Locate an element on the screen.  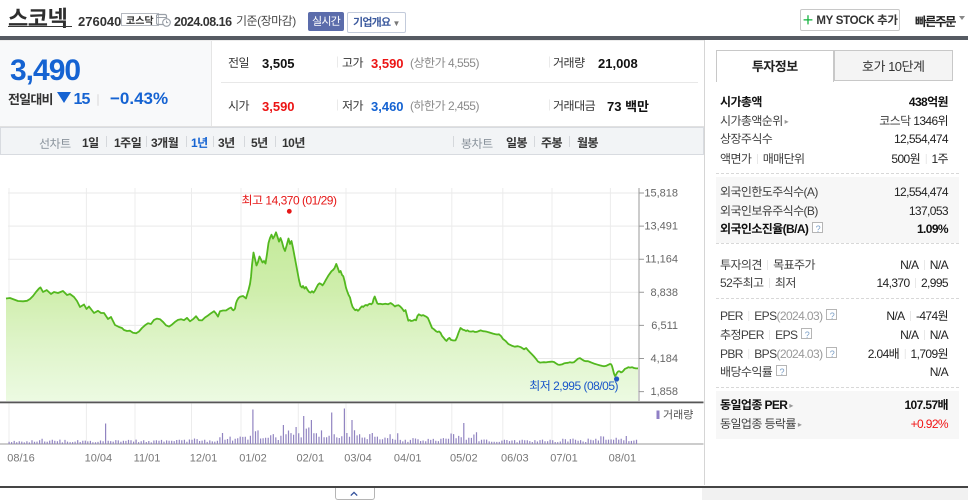
svg-text: 1,858 is located at coordinates (664, 391).